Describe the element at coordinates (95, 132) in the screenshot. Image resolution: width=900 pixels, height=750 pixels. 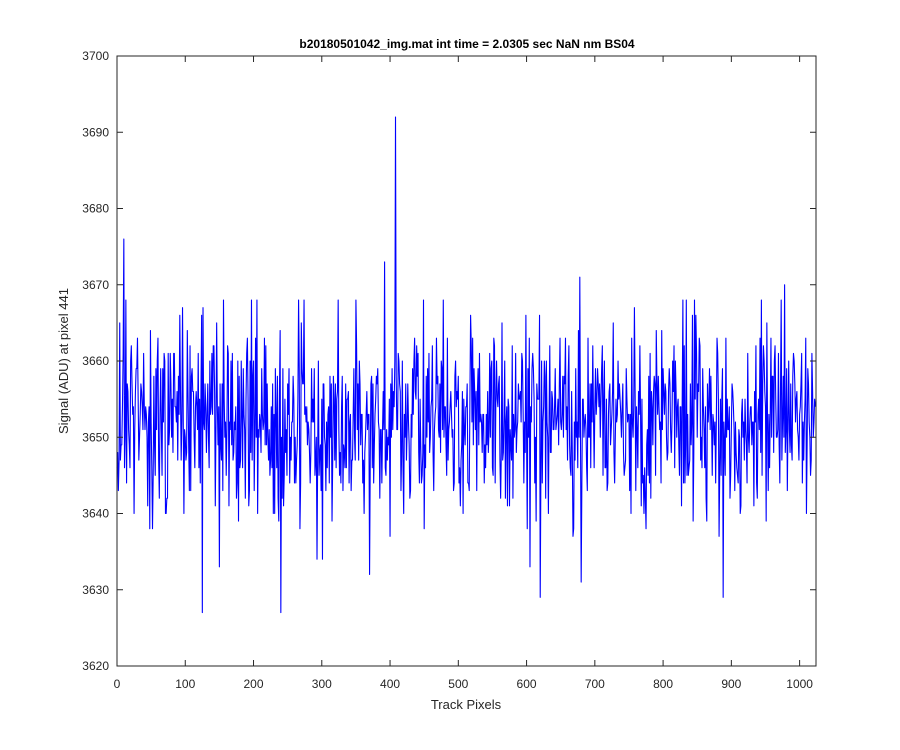
I see `y-tick-label: 3690` at that location.